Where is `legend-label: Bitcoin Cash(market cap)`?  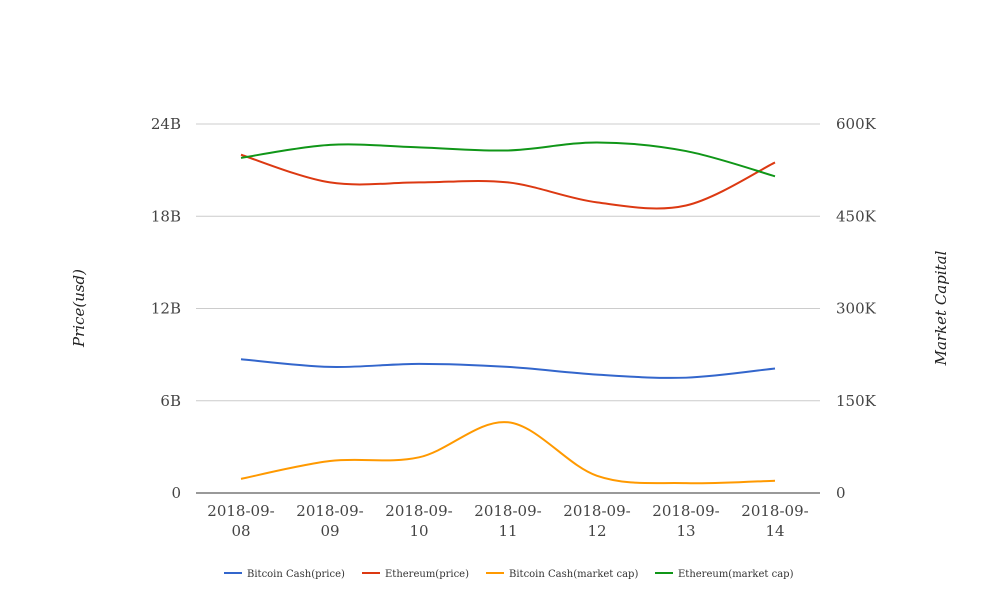
legend-label: Bitcoin Cash(market cap) is located at coordinates (573, 574).